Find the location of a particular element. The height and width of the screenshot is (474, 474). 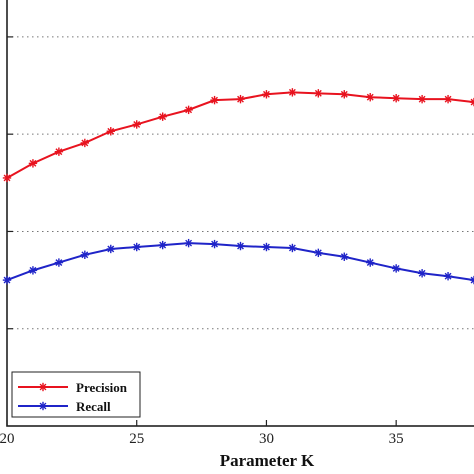

legend-marker-recall is located at coordinates (43, 406).